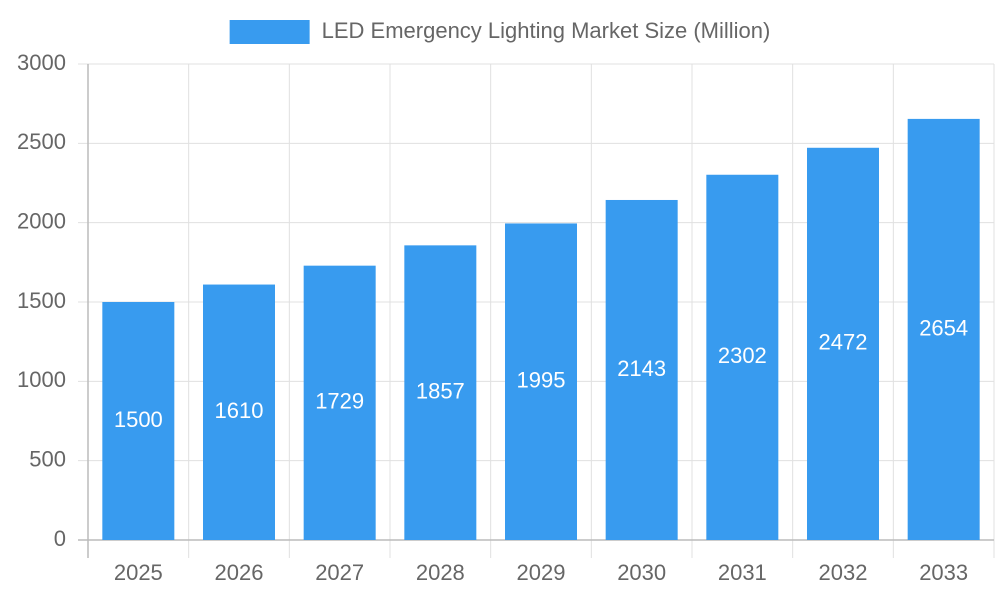 This screenshot has height=600, width=1000. What do you see at coordinates (943, 572) in the screenshot?
I see `x-tick-label: 2033` at bounding box center [943, 572].